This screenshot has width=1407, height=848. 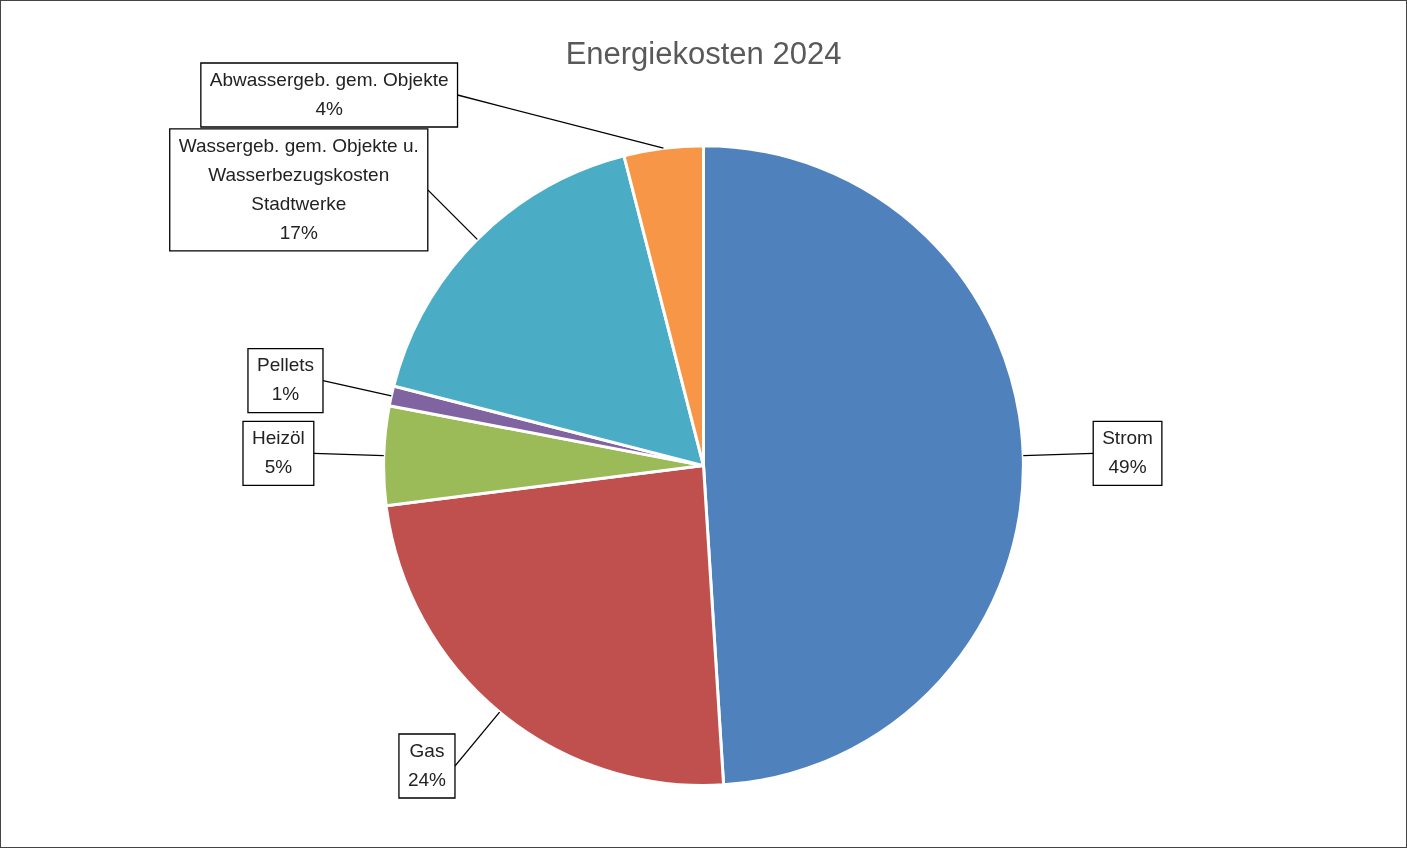 What do you see at coordinates (427, 779) in the screenshot?
I see `data-label: 24%` at bounding box center [427, 779].